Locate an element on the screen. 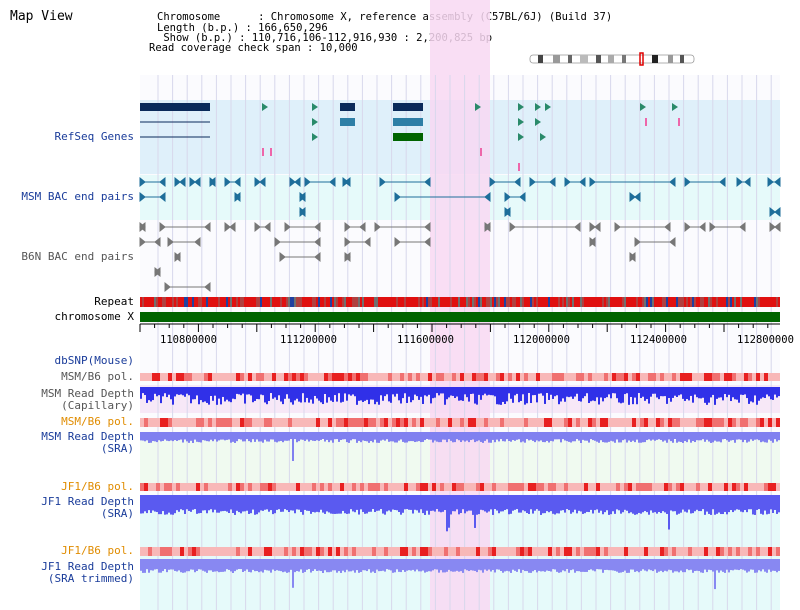  track-label-jf1-depth-trimmed: JF1 Read Depth is located at coordinates (87, 566).